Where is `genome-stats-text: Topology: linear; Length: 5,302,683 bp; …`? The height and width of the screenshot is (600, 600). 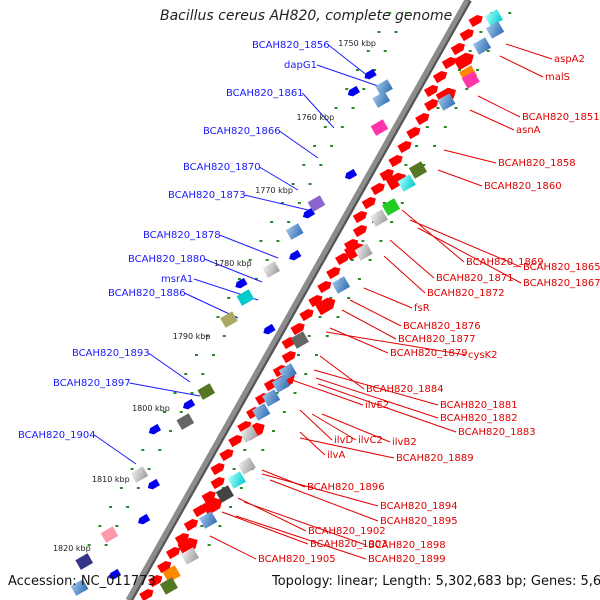 genome-stats-text: Topology: linear; Length: 5,302,683 bp; … is located at coordinates (436, 581).